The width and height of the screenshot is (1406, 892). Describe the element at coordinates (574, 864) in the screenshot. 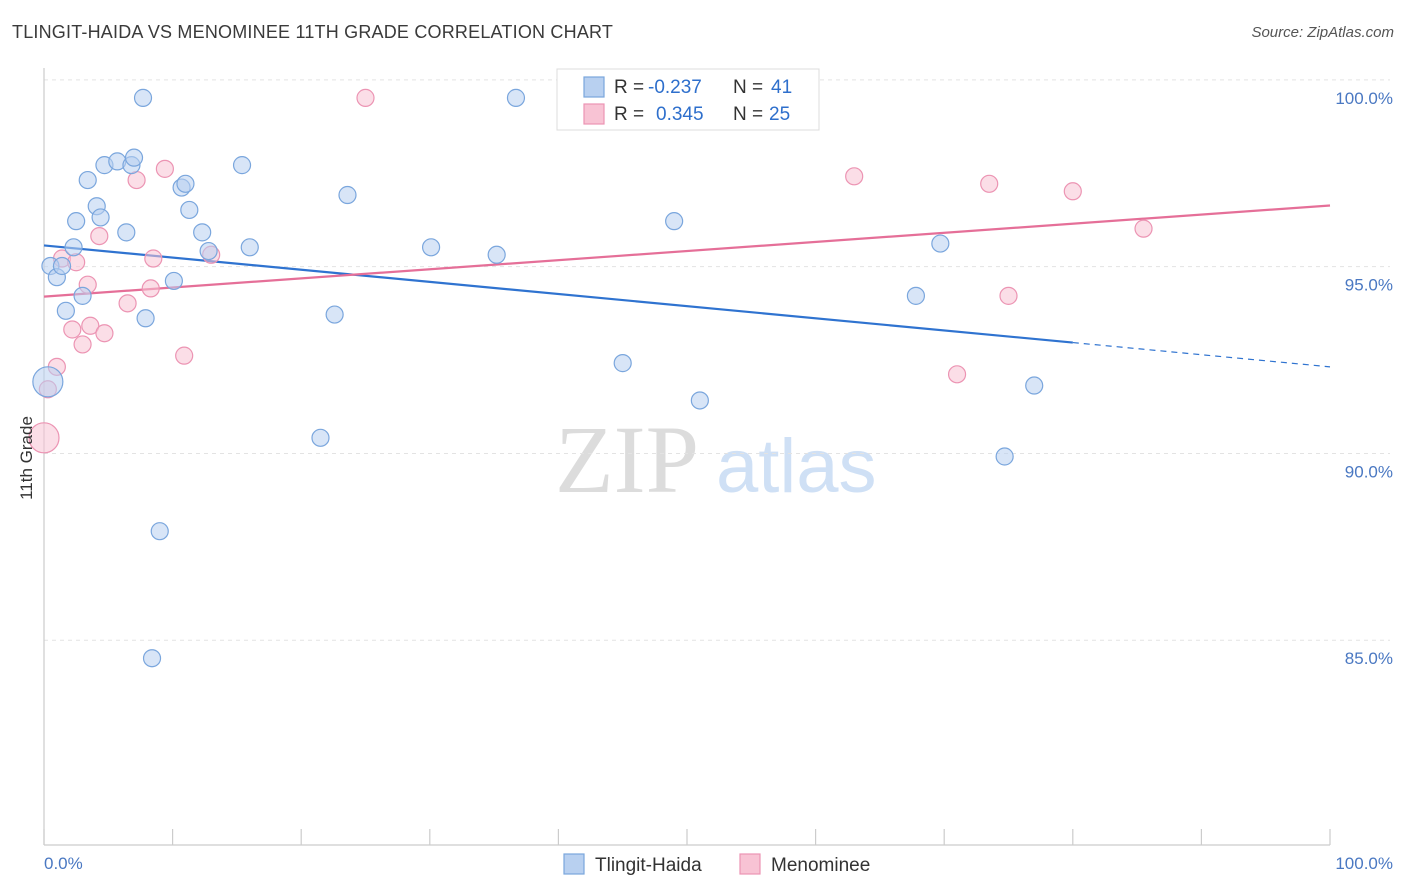

I see `legend-swatch-tlingit` at that location.